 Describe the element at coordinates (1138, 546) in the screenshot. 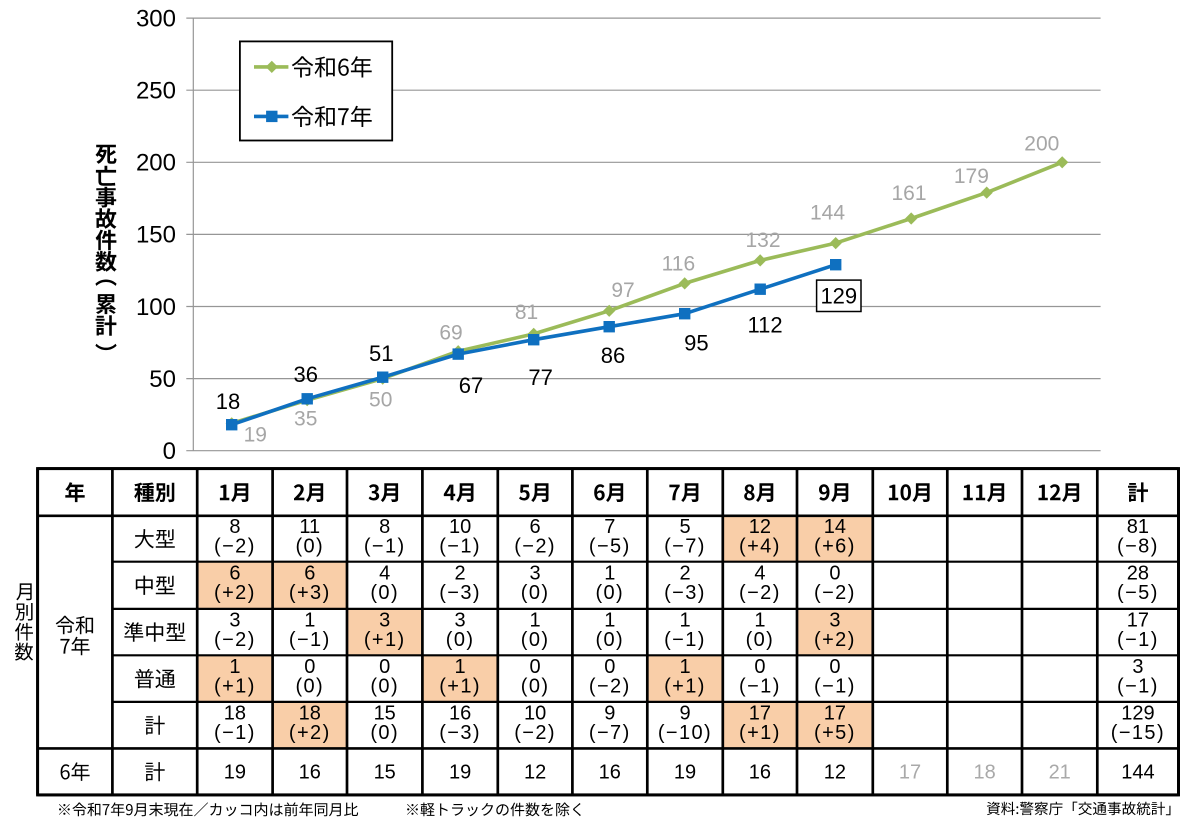

I see `svg-text: (−8)` at that location.